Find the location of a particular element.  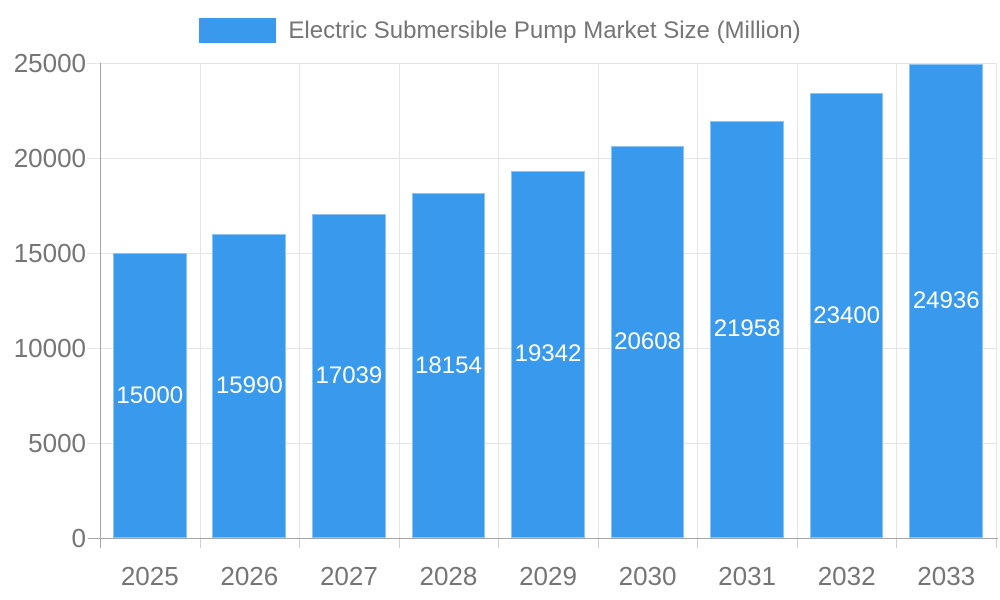

bar-value-label: 15990 is located at coordinates (249, 386).